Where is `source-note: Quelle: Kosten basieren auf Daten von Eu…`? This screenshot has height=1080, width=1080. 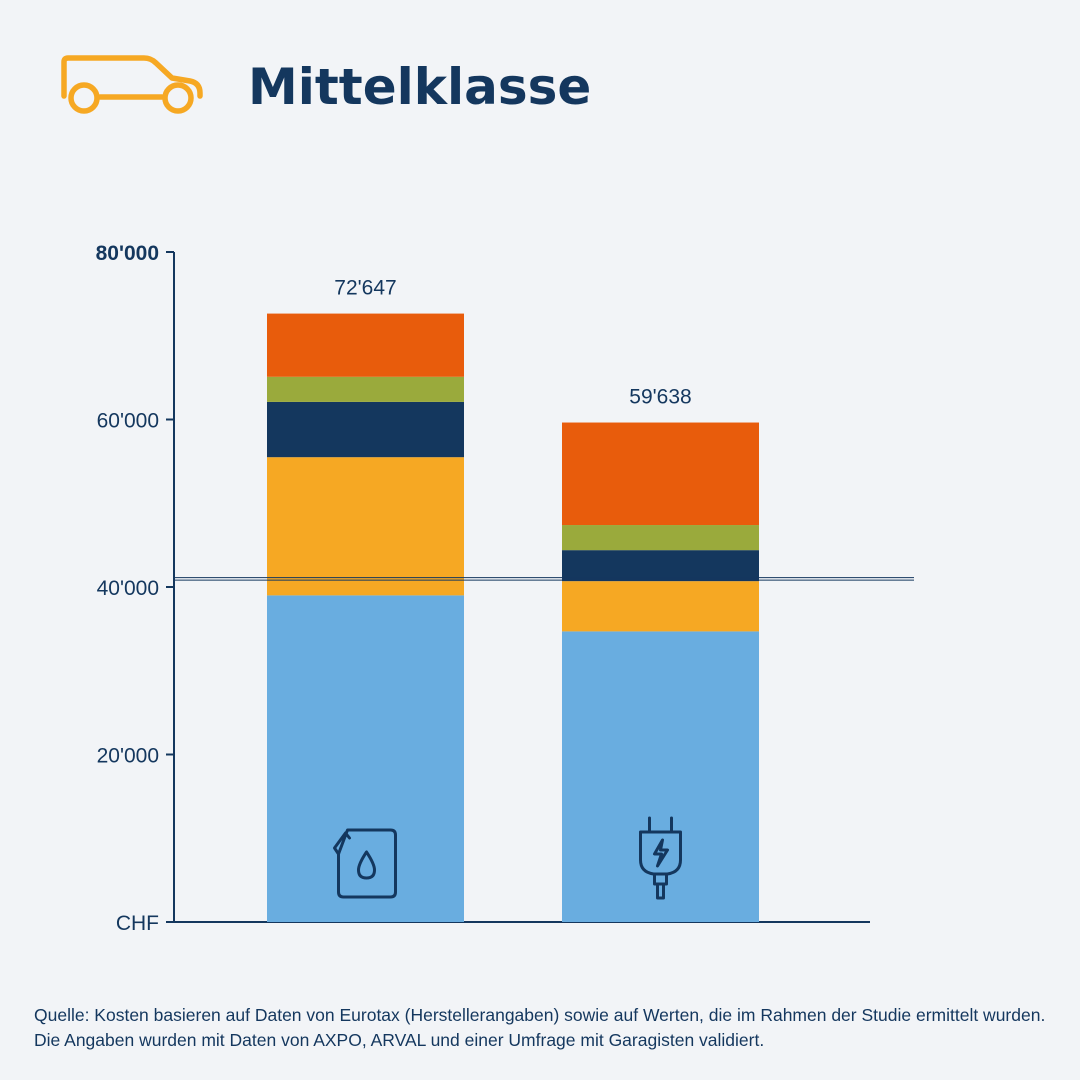 source-note: Quelle: Kosten basieren auf Daten von Eu… is located at coordinates (540, 1027).